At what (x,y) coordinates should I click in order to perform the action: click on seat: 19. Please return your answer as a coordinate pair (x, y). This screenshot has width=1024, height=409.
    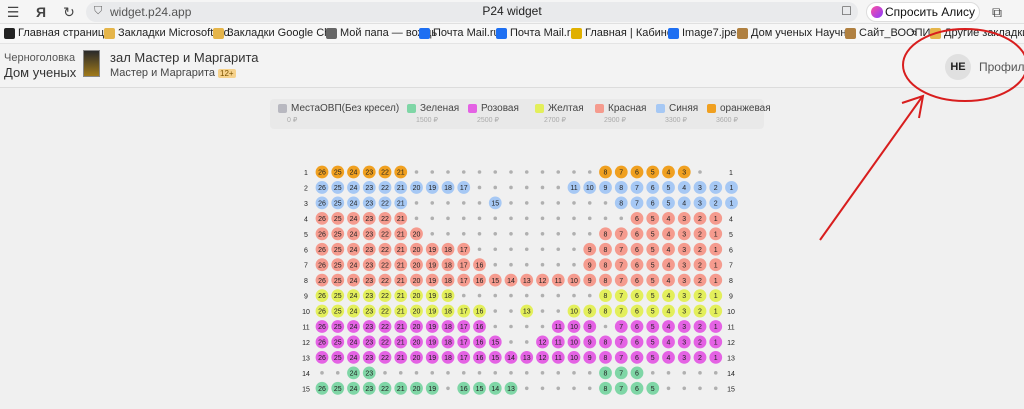
    Looking at the image, I should click on (432, 187).